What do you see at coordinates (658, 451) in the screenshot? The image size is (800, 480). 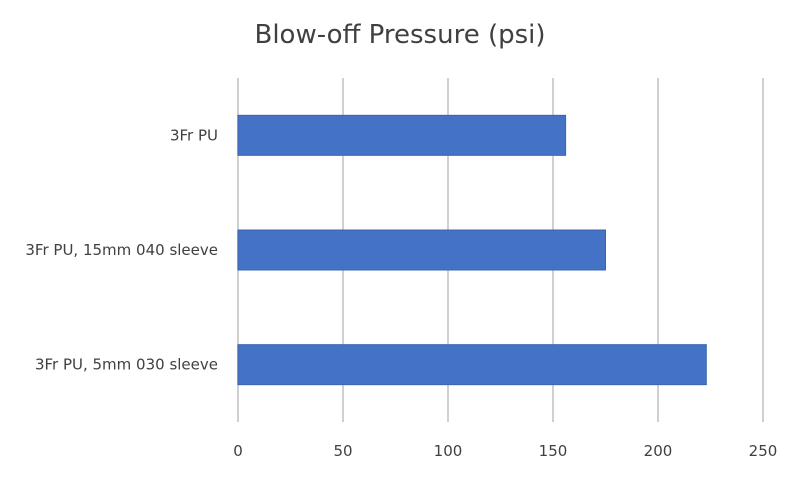 I see `x-tick-label: 200` at bounding box center [658, 451].